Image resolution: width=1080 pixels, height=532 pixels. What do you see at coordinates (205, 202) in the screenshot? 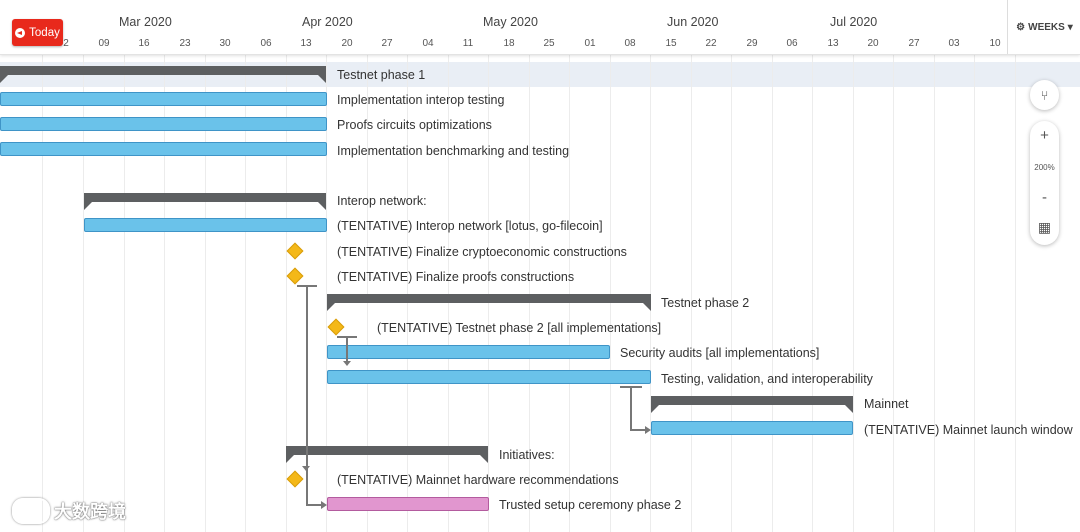
I see `summary-bar-interop-network` at bounding box center [205, 202].